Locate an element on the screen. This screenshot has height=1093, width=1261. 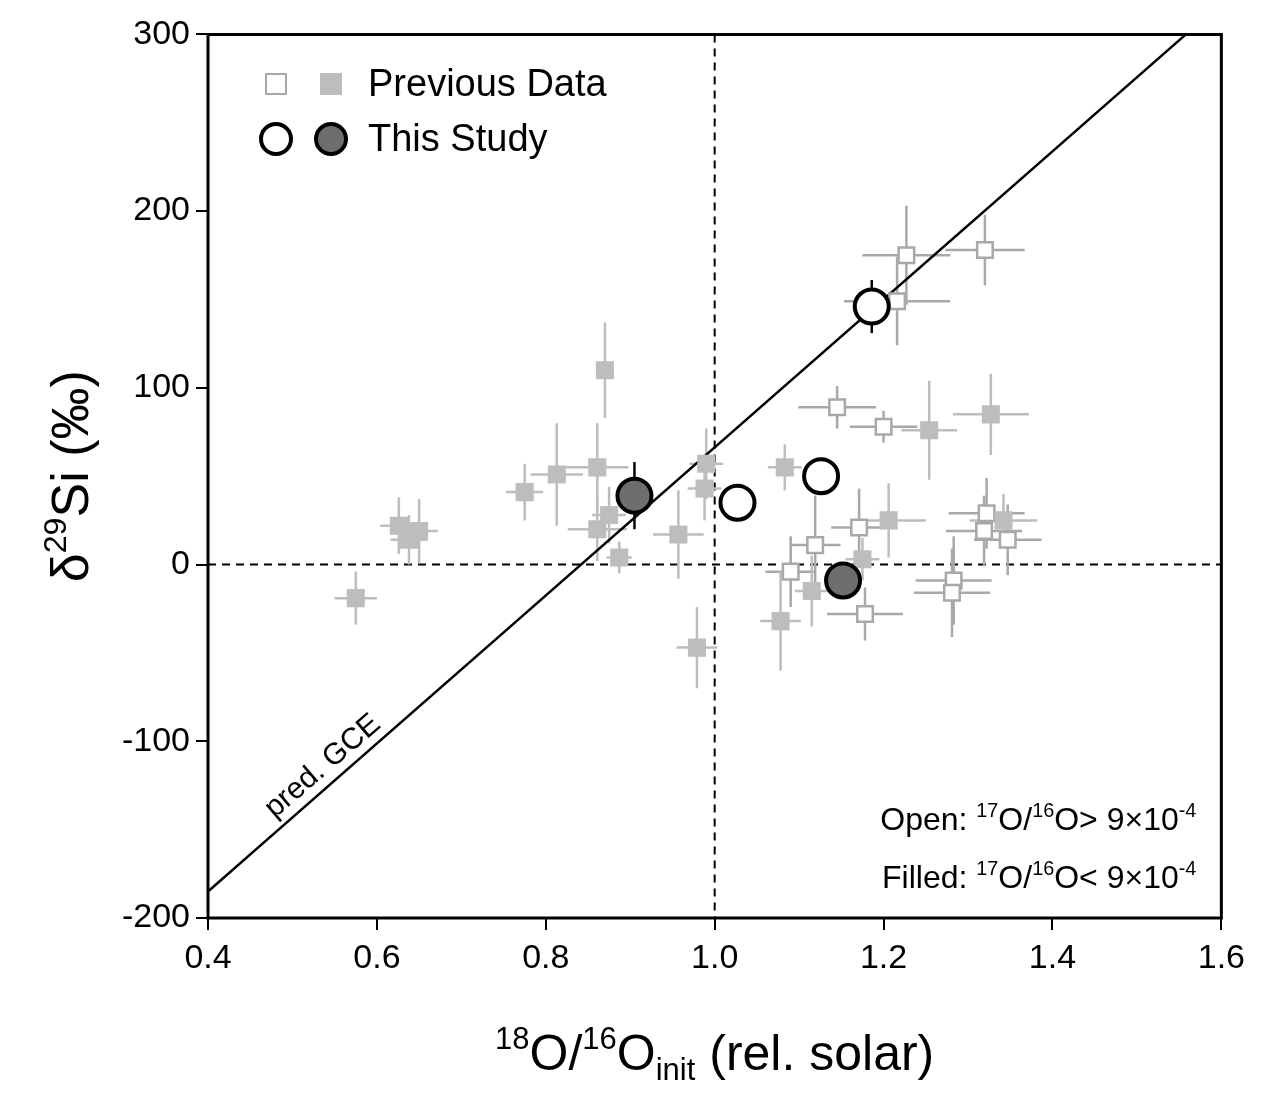
x-tick-label: 0.6 is located at coordinates (377, 955).